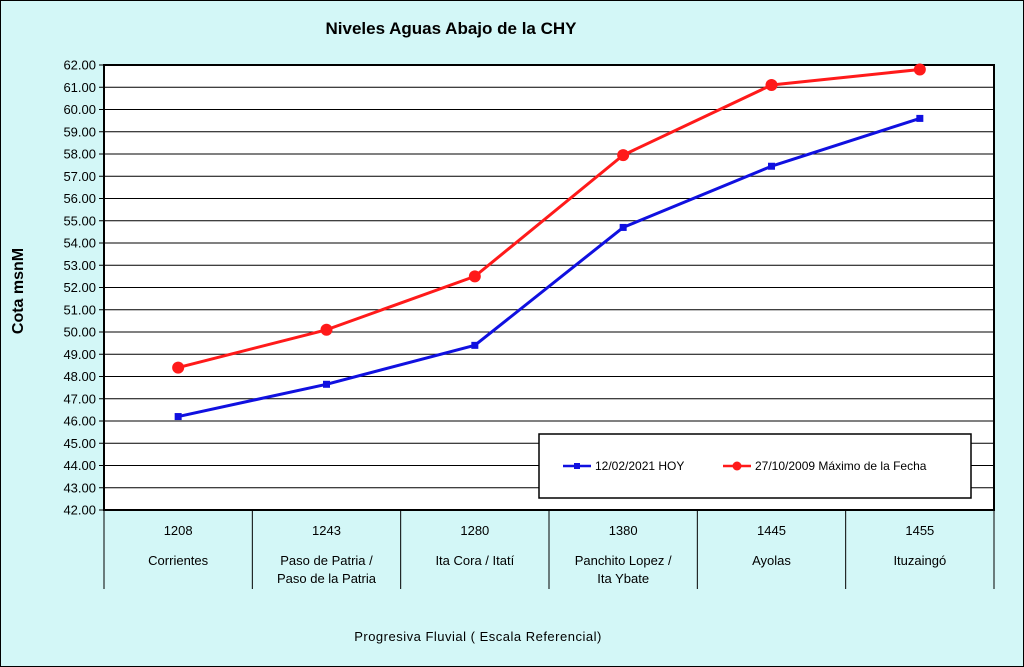 The width and height of the screenshot is (1024, 667). What do you see at coordinates (326, 560) in the screenshot?
I see `category-name-label: Paso de Patria /` at bounding box center [326, 560].